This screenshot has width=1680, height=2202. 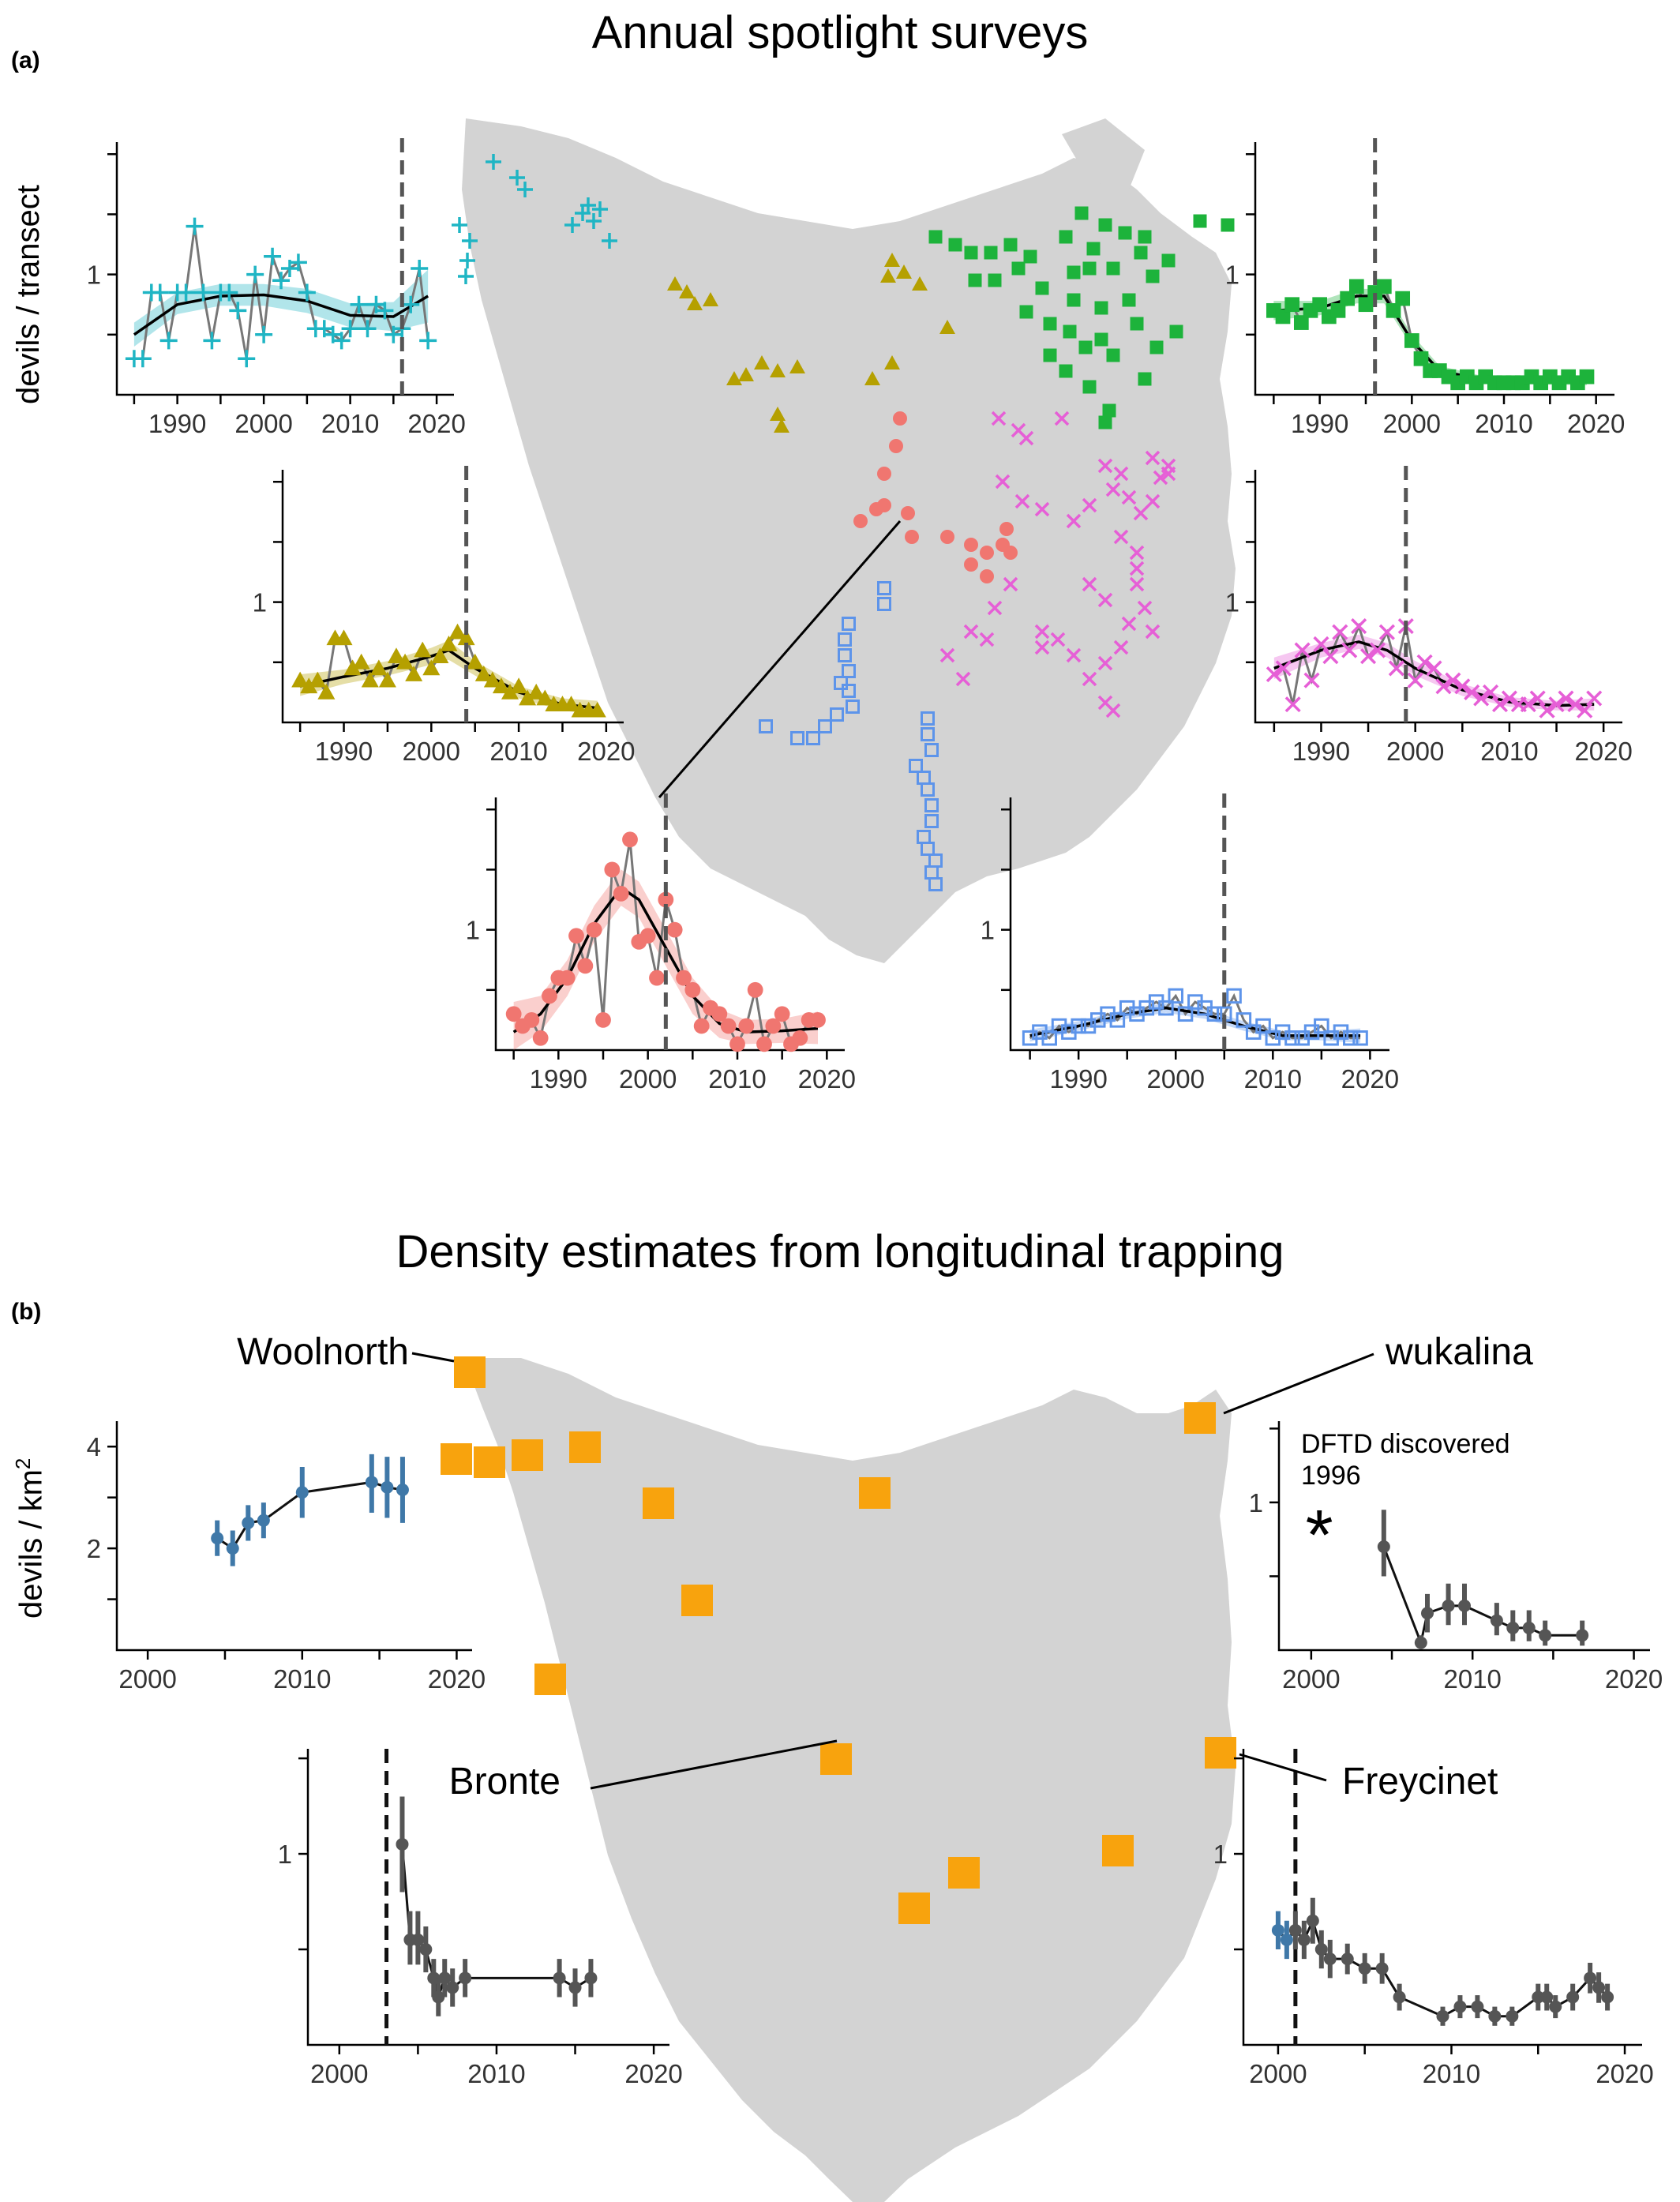 I want to click on trapping-sites, so click(x=838, y=1640).